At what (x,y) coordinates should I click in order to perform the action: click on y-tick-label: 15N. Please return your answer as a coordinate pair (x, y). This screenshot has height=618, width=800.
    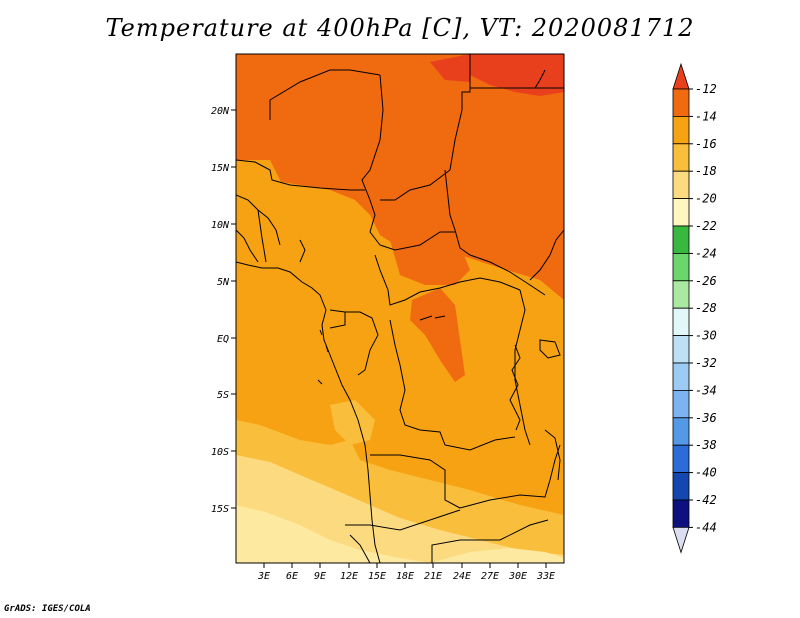
    Looking at the image, I should click on (220, 168).